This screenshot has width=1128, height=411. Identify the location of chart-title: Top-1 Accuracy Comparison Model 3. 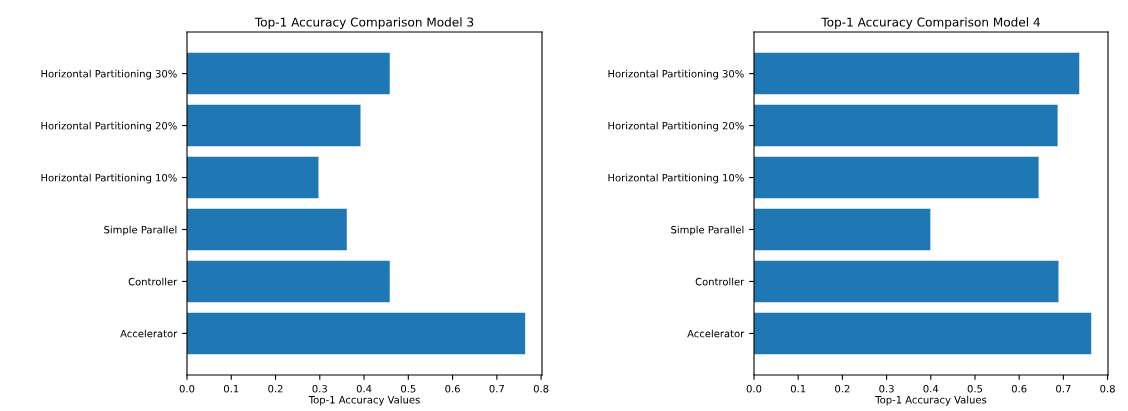
(364, 23).